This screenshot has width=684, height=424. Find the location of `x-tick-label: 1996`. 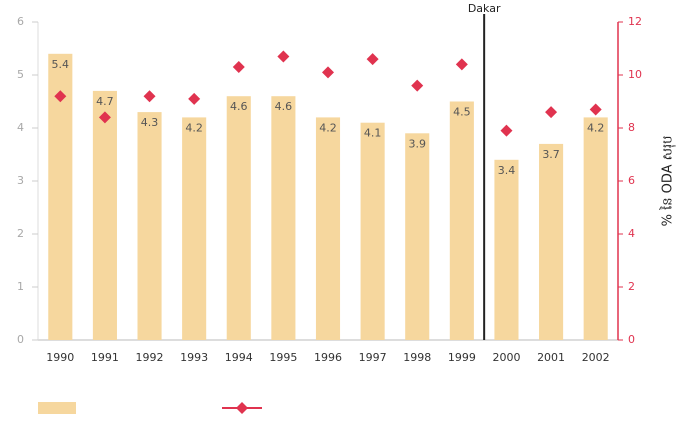

x-tick-label: 1996 is located at coordinates (328, 357).